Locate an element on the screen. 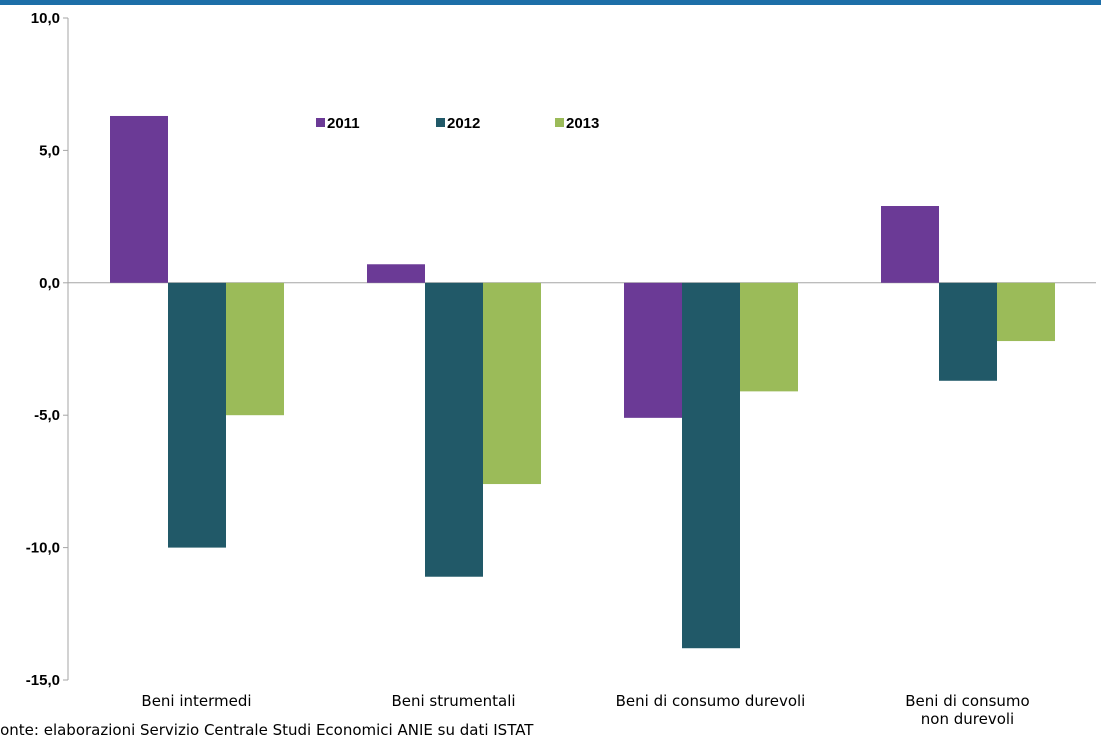 This screenshot has height=739, width=1101. y-tick-label: 0,0 is located at coordinates (49, 283).